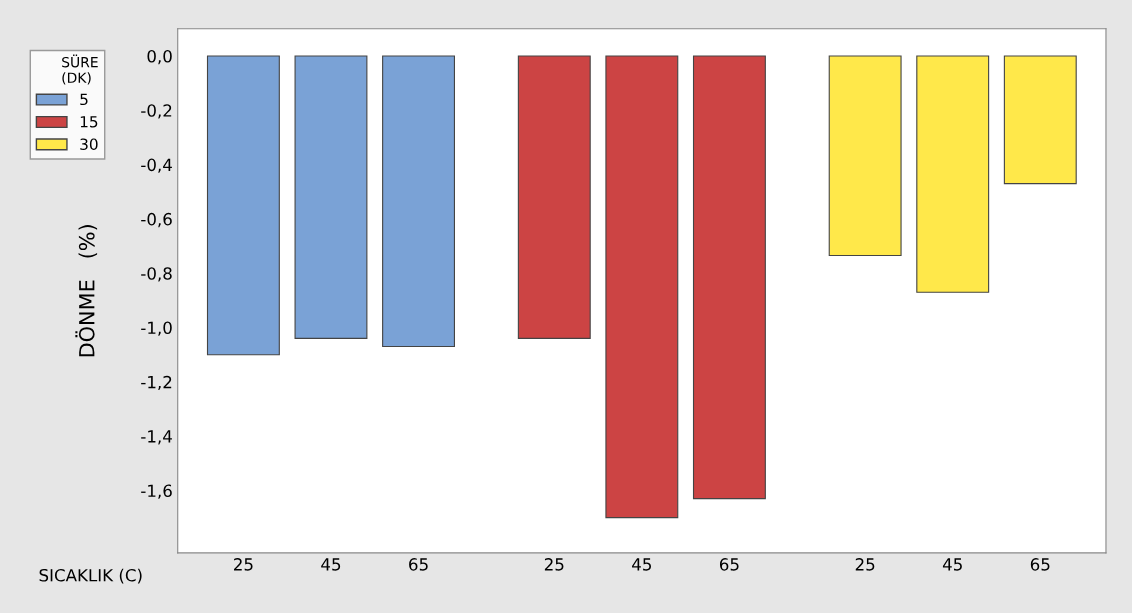 Image resolution: width=1132 pixels, height=613 pixels. What do you see at coordinates (159, 57) in the screenshot?
I see `y-tick-label: 0,0` at bounding box center [159, 57].